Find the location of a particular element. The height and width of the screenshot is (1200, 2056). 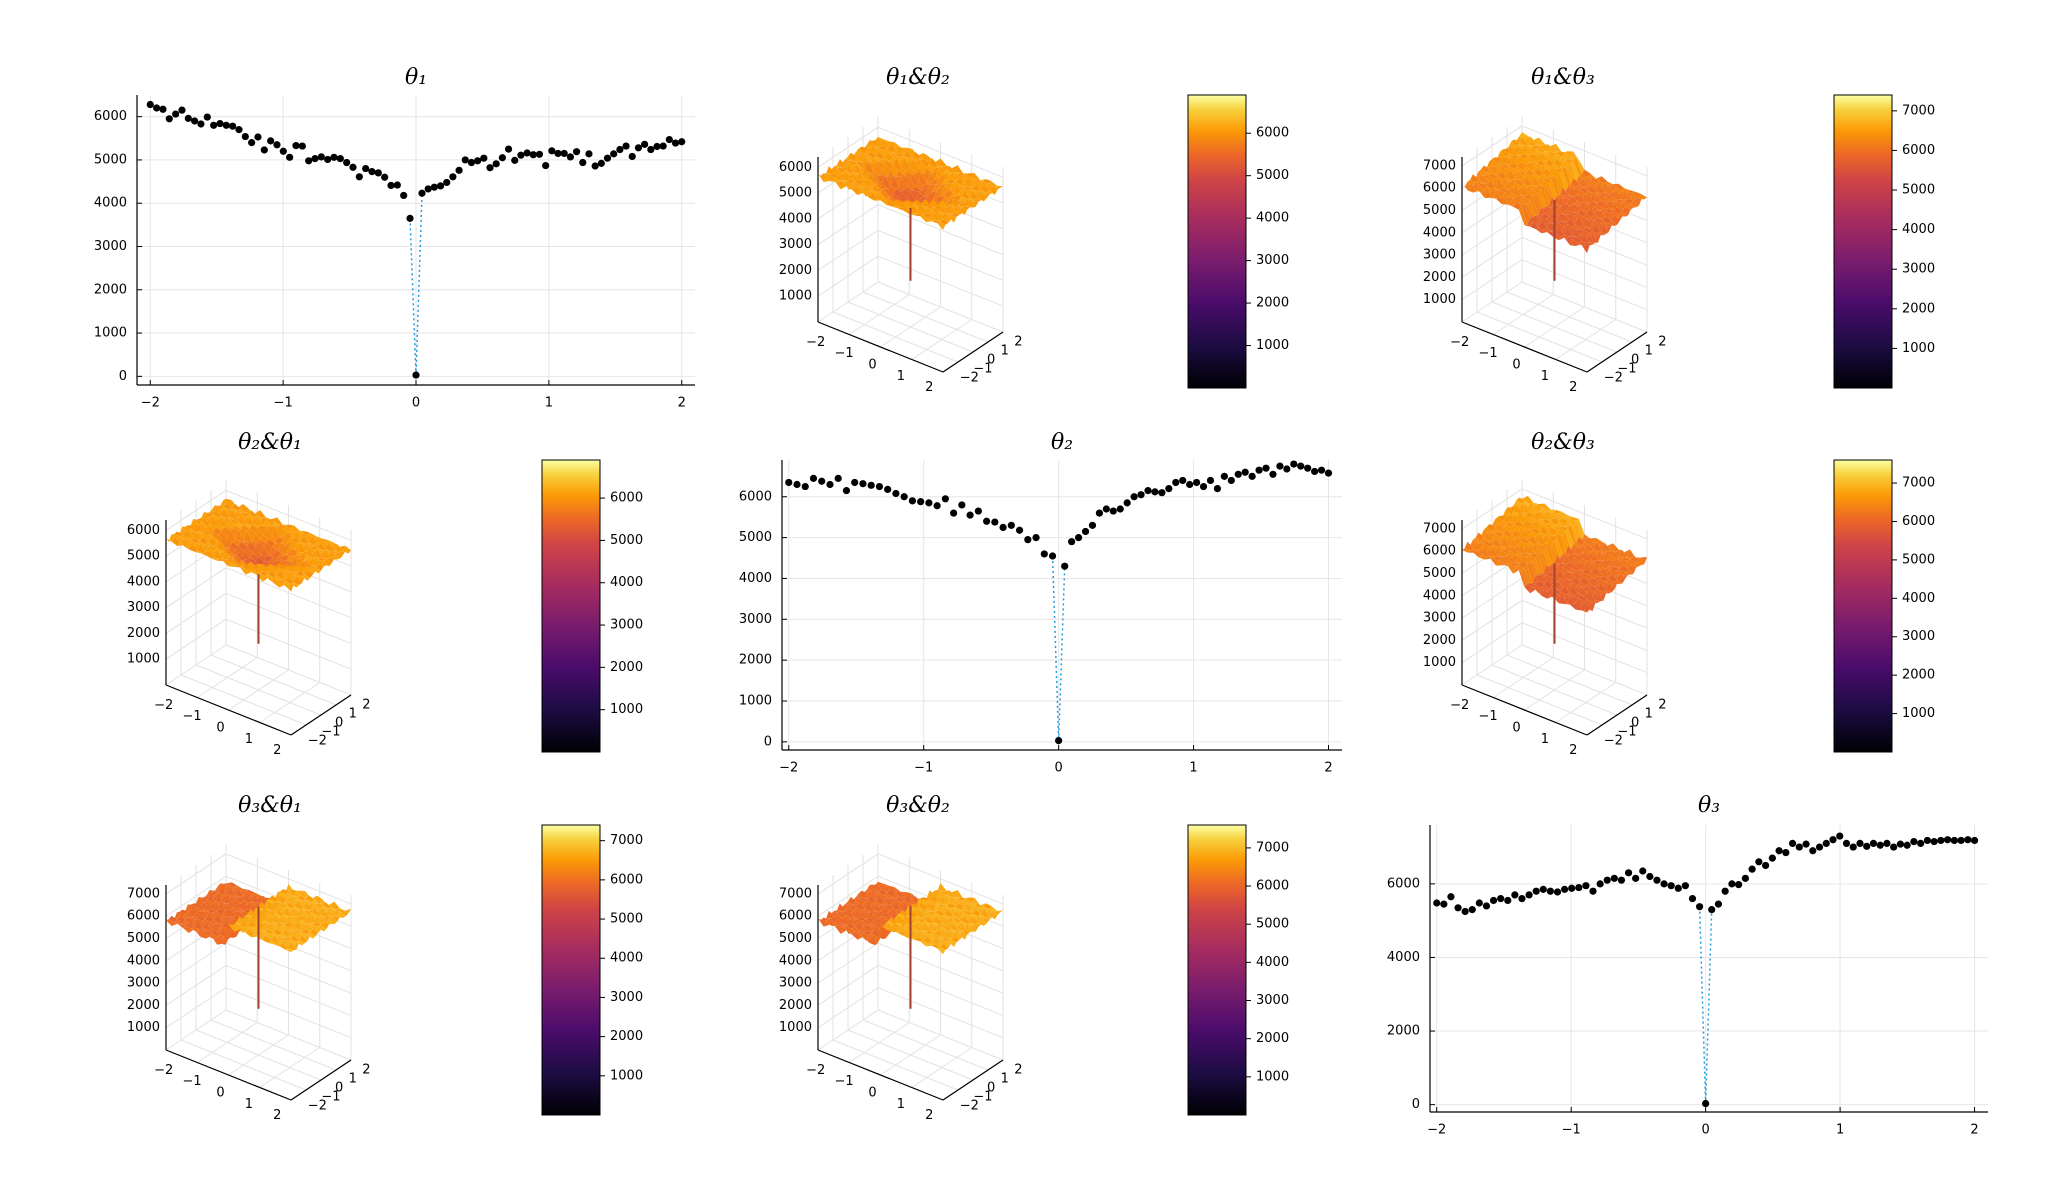

grid-line is located at coordinates (273, 680).